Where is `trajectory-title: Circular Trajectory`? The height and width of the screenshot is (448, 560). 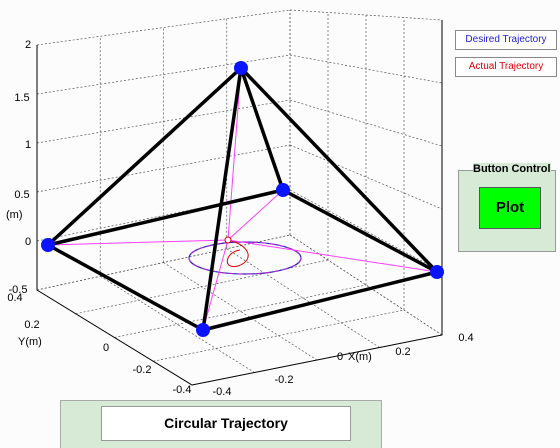
trajectory-title: Circular Trajectory is located at coordinates (226, 423).